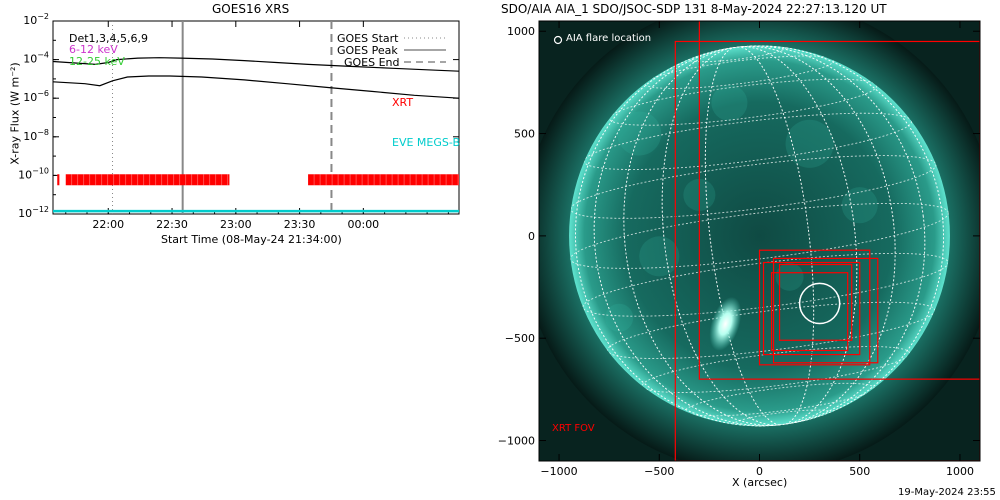  Describe the element at coordinates (759, 471) in the screenshot. I see `aia-x-tick-label: 0` at that location.